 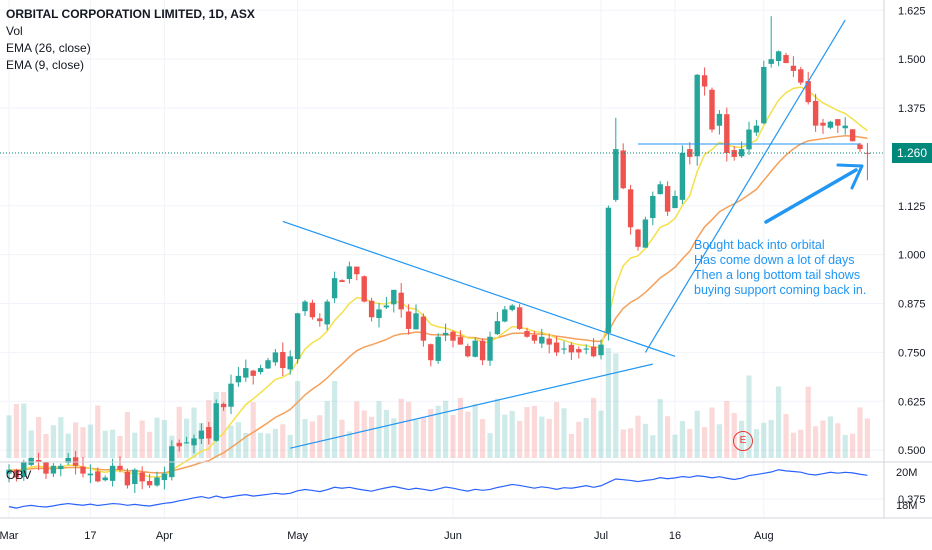 I want to click on obv-tick-label: 20M, so click(x=906, y=473).